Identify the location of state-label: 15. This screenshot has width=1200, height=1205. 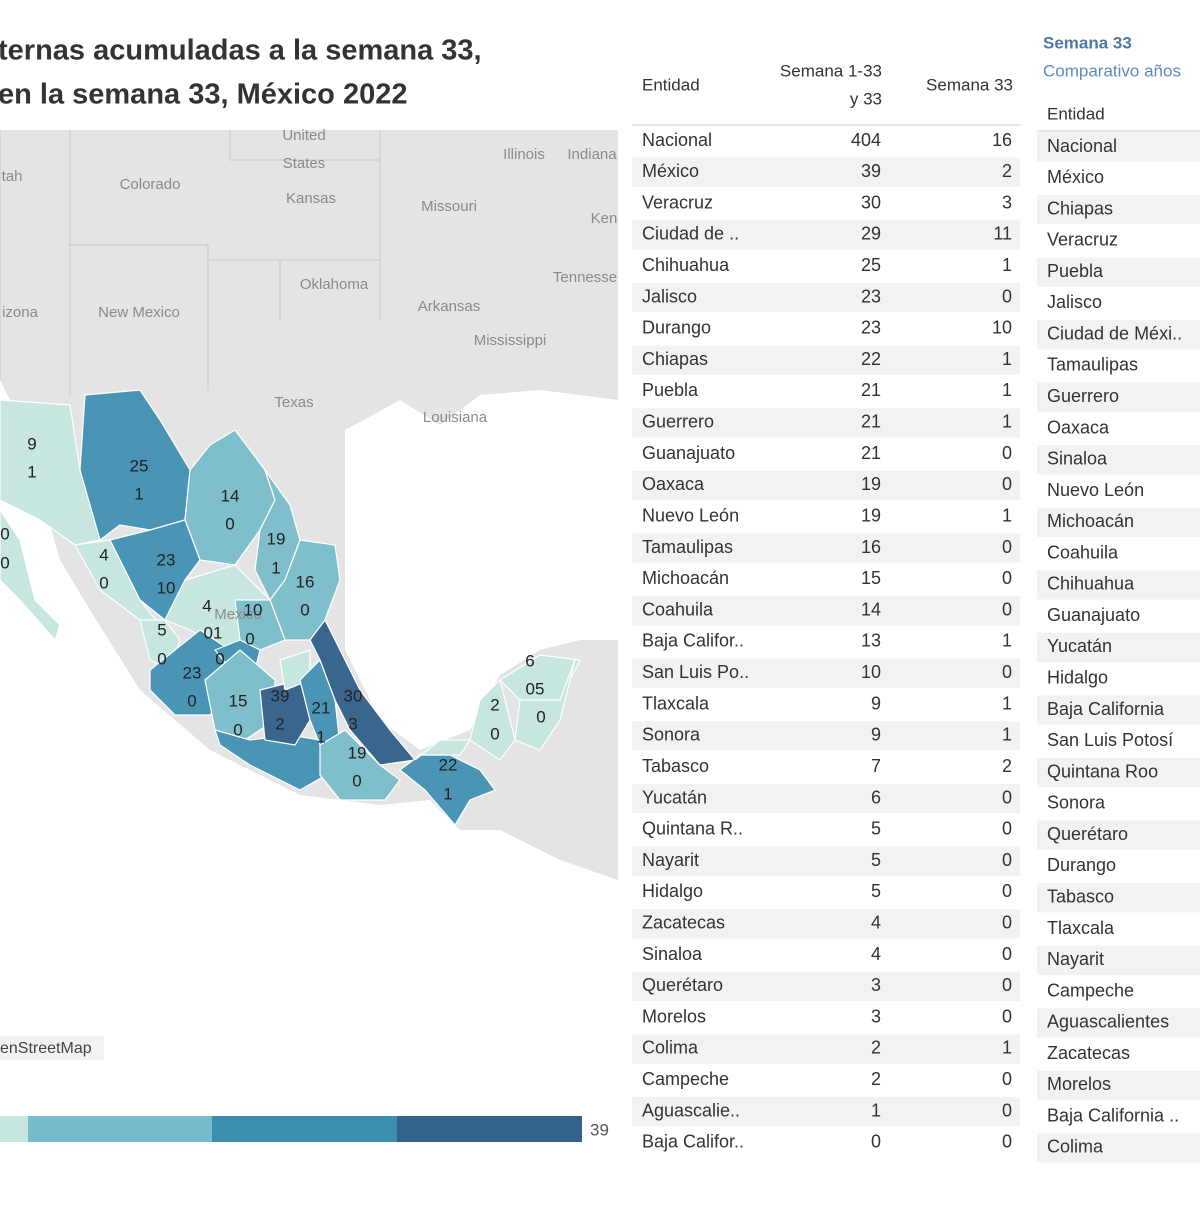
(238, 700).